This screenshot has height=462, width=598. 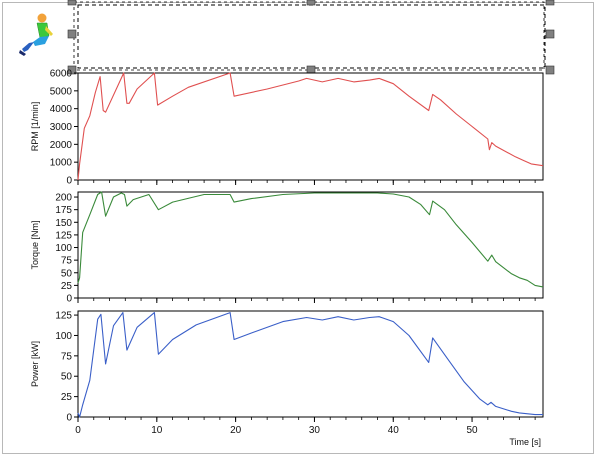 I want to click on y-tick-label: 175, so click(x=63, y=210).